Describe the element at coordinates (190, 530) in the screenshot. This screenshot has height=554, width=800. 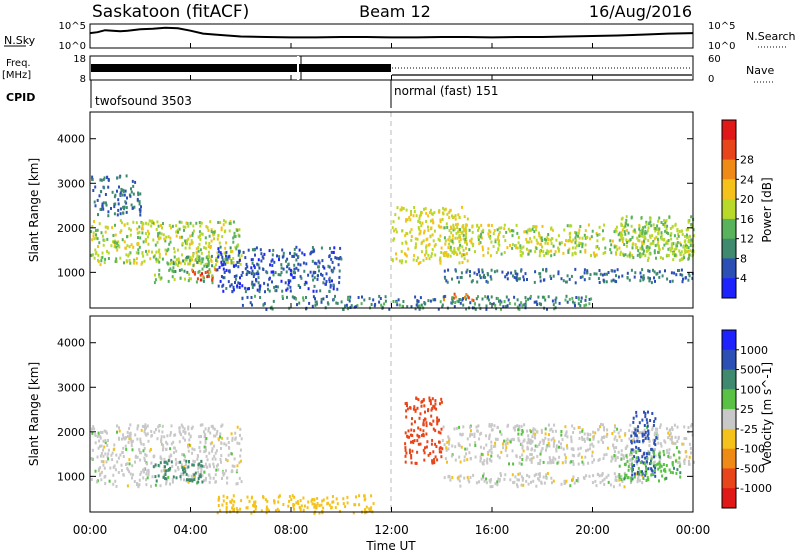
I see `x-tick-label: 04:00` at that location.